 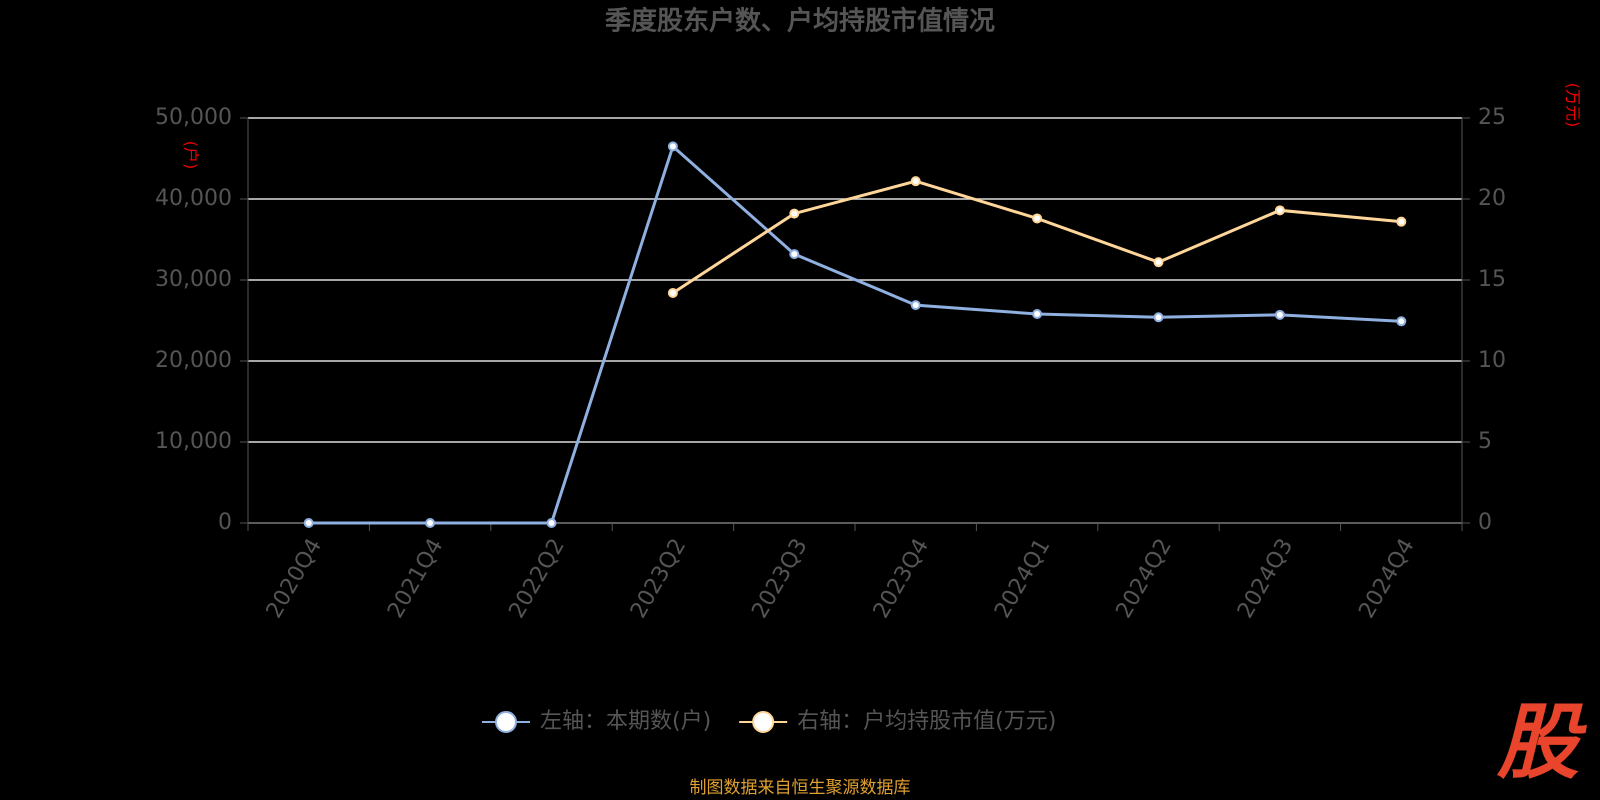 I want to click on y-tick-label: 50,000, so click(x=193, y=117).